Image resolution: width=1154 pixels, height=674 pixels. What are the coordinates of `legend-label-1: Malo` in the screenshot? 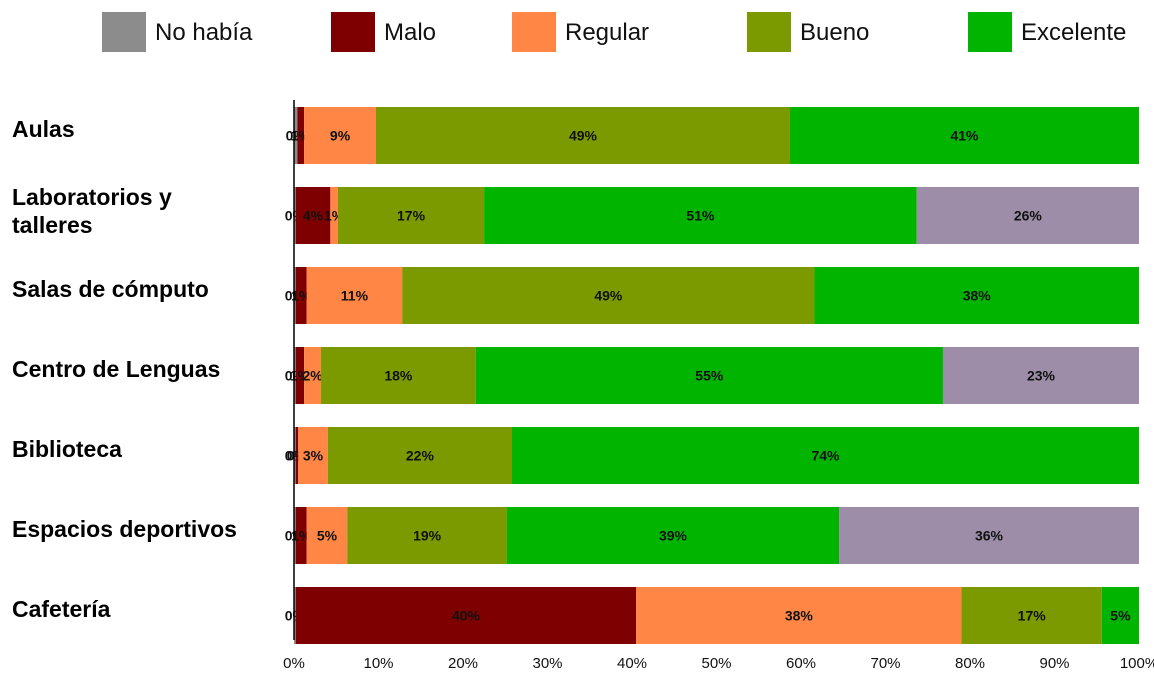 It's located at (410, 32).